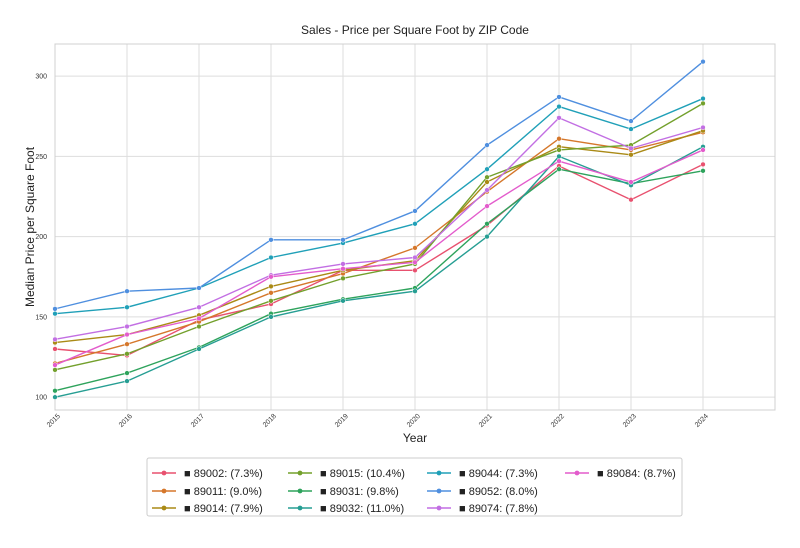  What do you see at coordinates (223, 474) in the screenshot?
I see `legend-label: ■ 89002: (7.3%)` at bounding box center [223, 474].